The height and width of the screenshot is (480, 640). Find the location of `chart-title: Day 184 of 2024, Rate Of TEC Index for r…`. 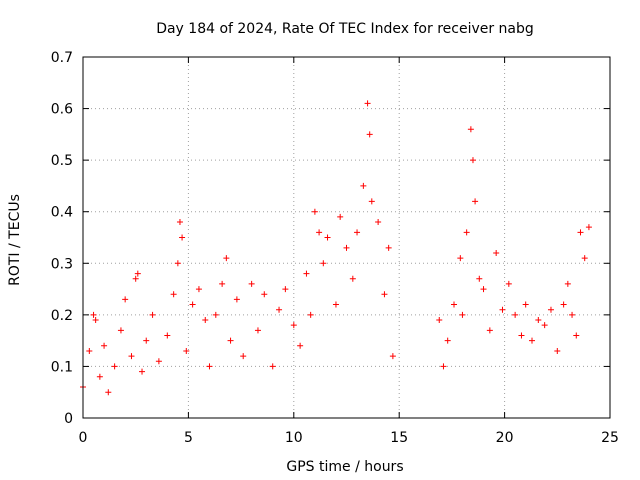

chart-title: Day 184 of 2024, Rate Of TEC Index for r… is located at coordinates (345, 29).